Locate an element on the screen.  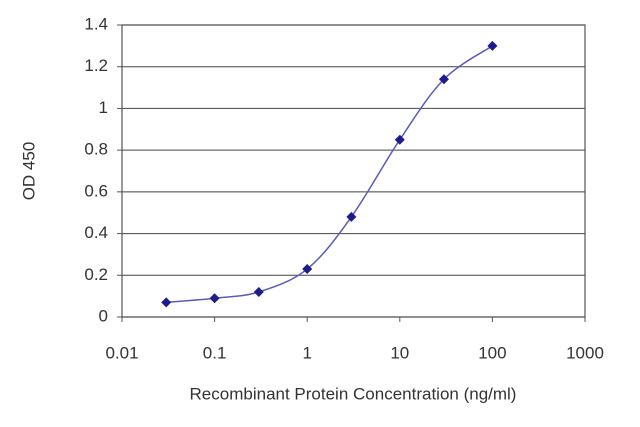
y-tick-label: 0.2 is located at coordinates (96, 274).